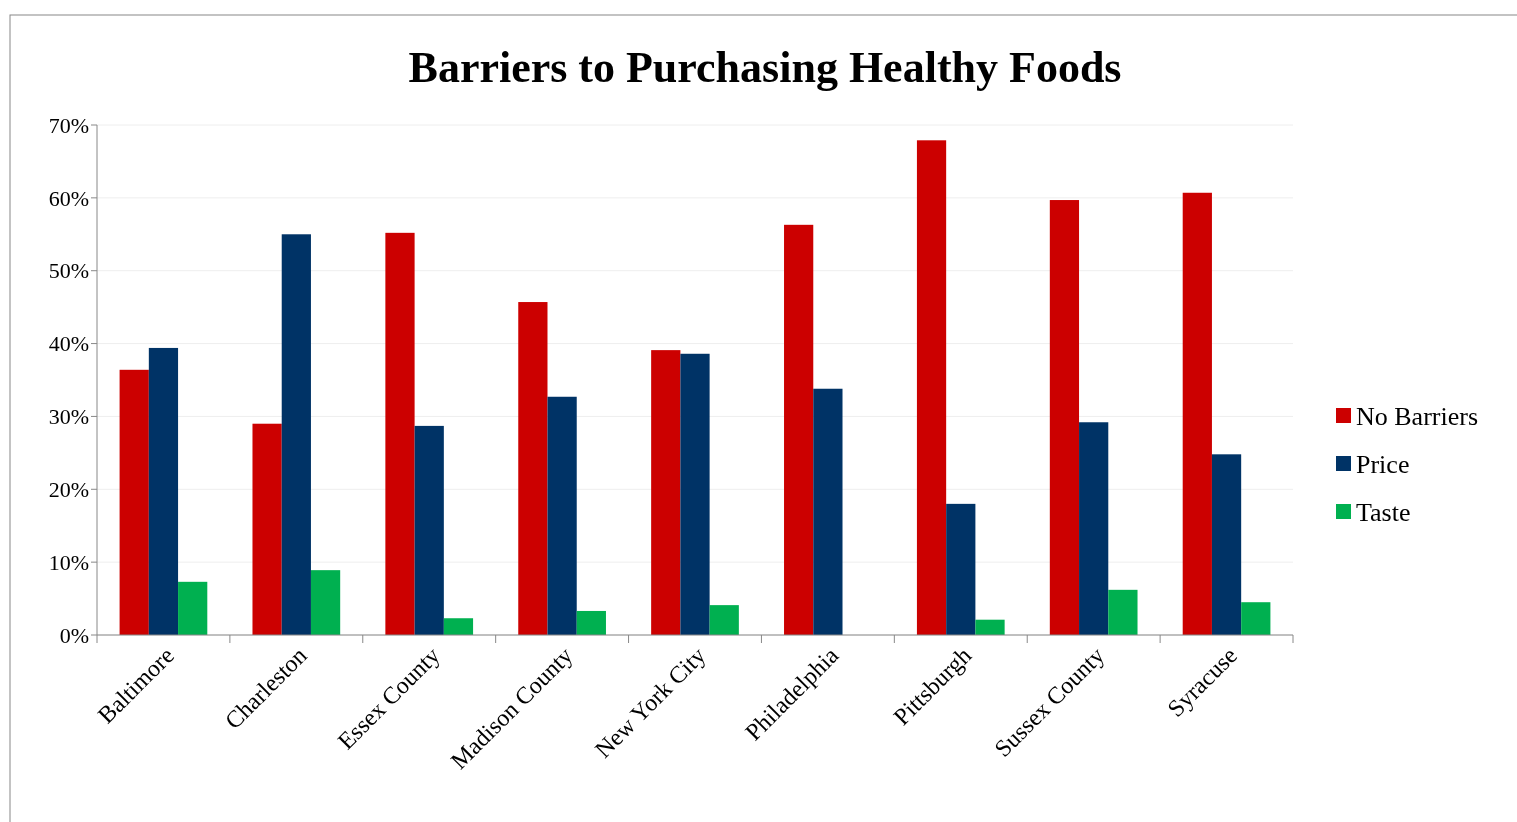 This screenshot has height=822, width=1517. I want to click on y-tick-label: 20%, so click(68, 489).